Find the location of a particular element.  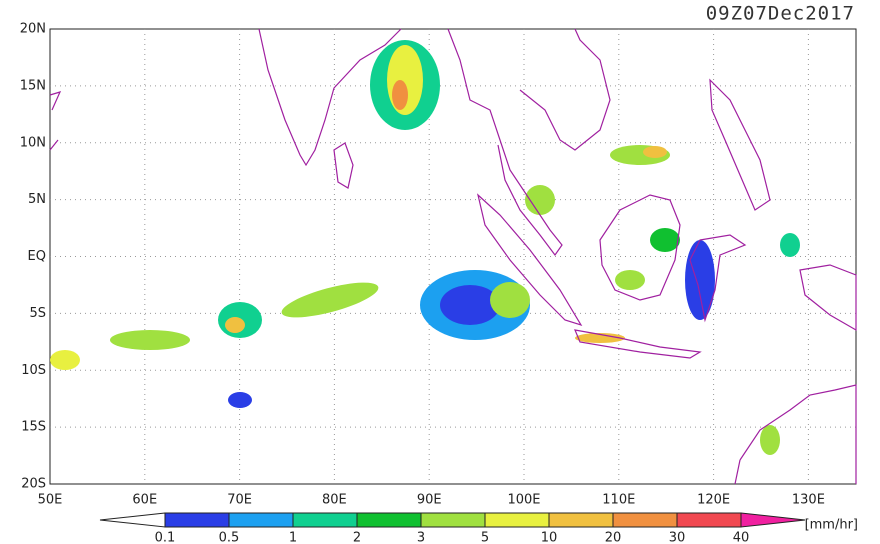

lat-label: 15N is located at coordinates (33, 85).